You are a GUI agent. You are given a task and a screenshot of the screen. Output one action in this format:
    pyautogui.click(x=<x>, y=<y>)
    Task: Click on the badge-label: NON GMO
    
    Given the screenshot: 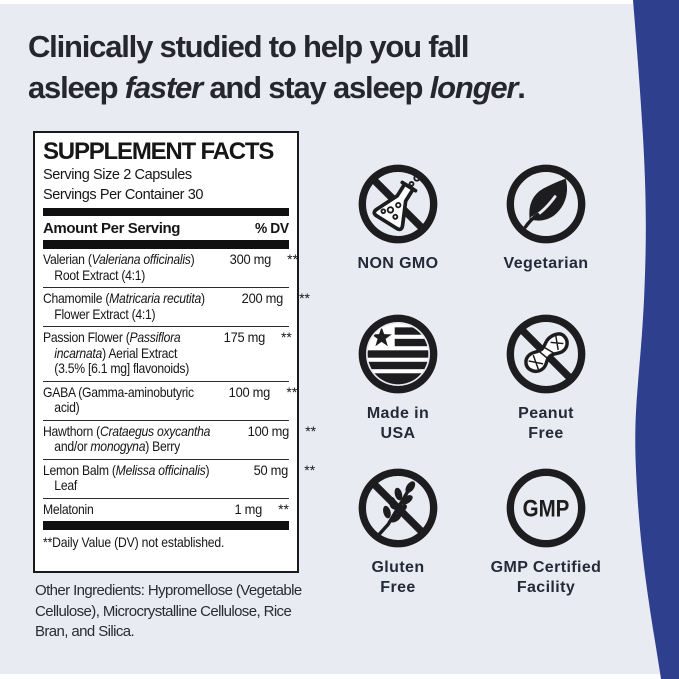 What is the action you would take?
    pyautogui.click(x=398, y=263)
    